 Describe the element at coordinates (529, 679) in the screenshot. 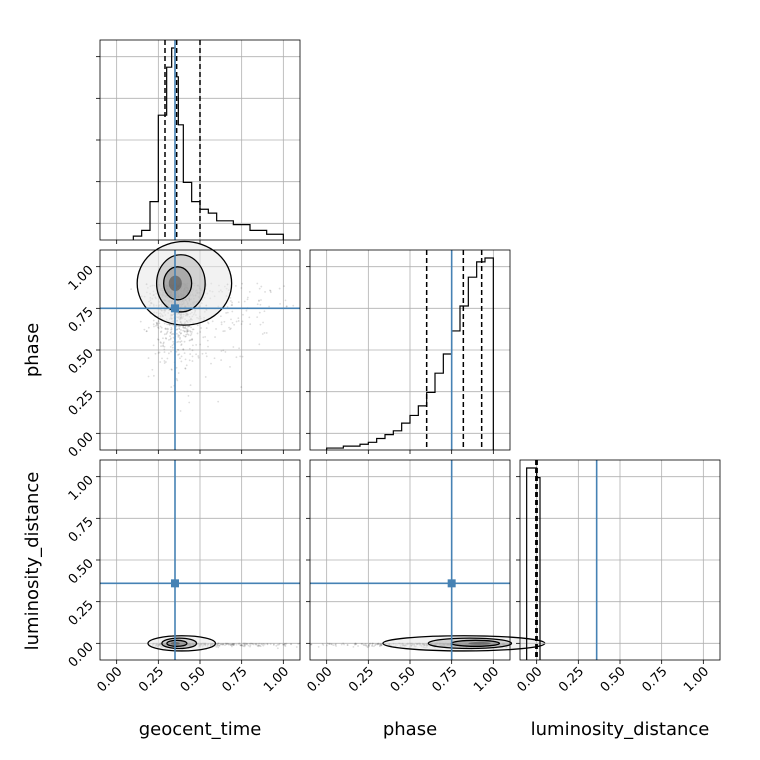

I see `x-tick-label: 0.00` at that location.